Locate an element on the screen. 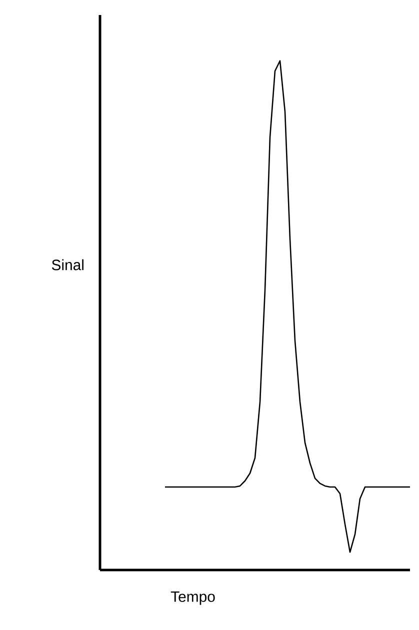 Image resolution: width=419 pixels, height=630 pixels. x-axis-title: Tempo is located at coordinates (192, 598).